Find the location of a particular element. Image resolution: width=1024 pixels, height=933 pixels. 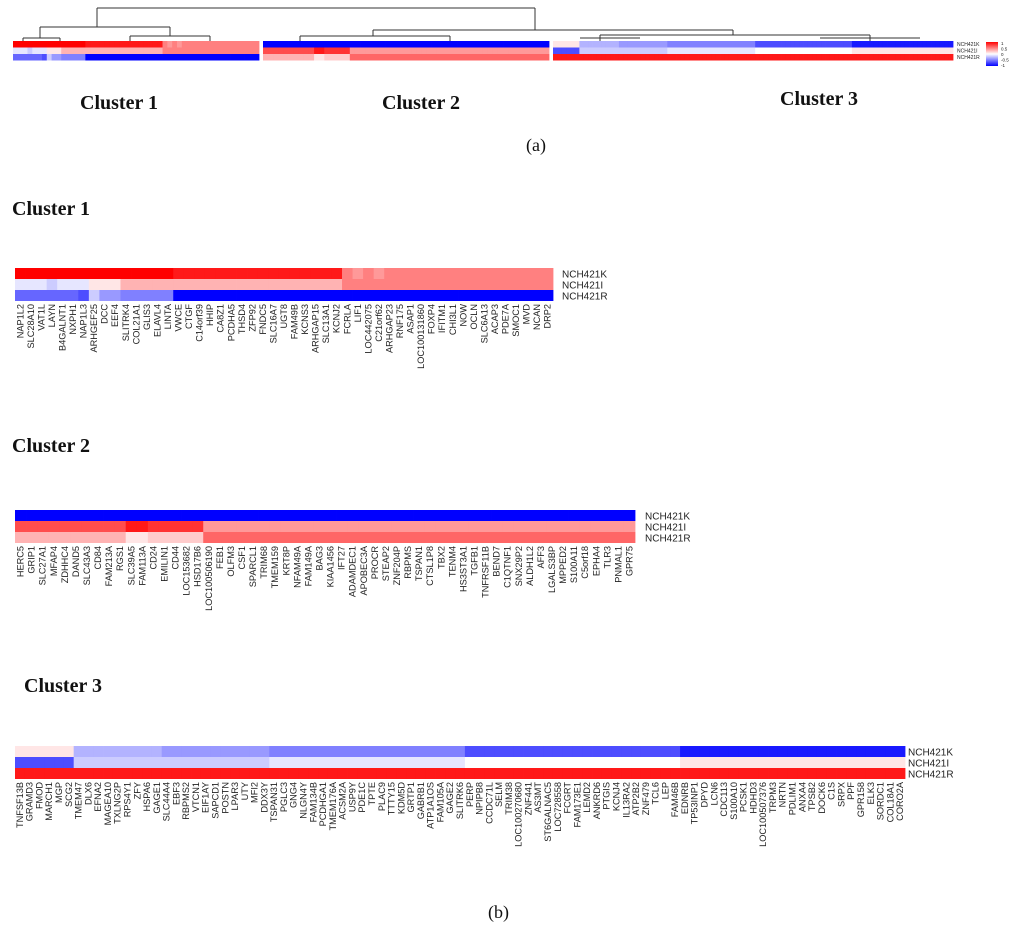

column-label-7: DLX6 is located at coordinates (88, 793).